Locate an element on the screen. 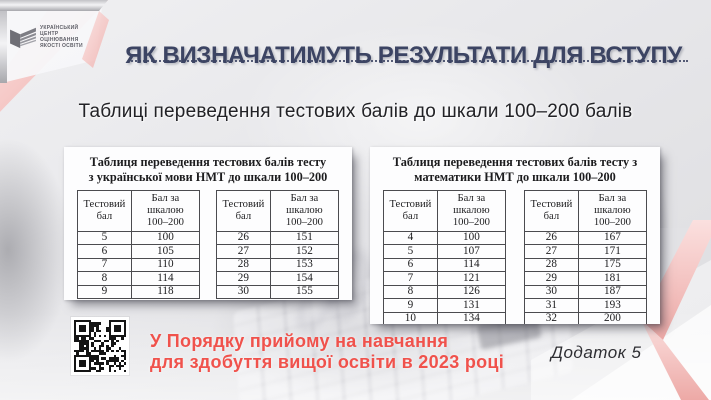  logo-org-line: УКРАЇНСЬКИЙ is located at coordinates (59, 28).